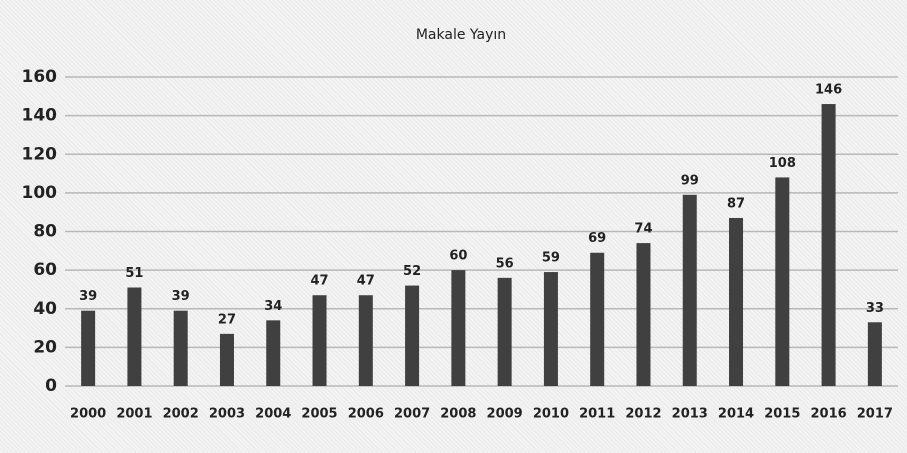  What do you see at coordinates (875, 414) in the screenshot?
I see `x-tick-label: 2017` at bounding box center [875, 414].